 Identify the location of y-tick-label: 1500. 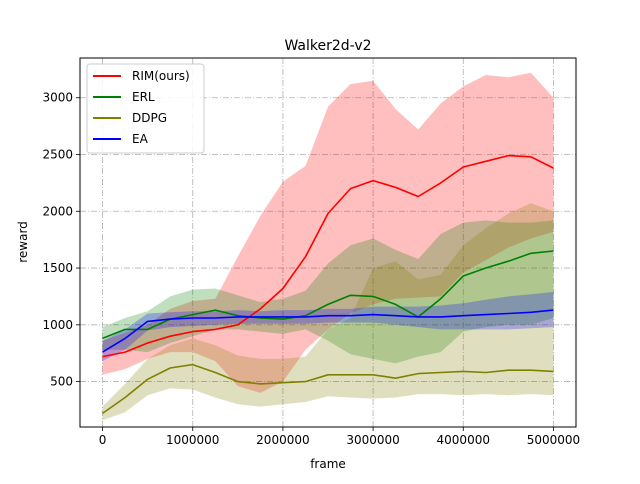
(57, 268).